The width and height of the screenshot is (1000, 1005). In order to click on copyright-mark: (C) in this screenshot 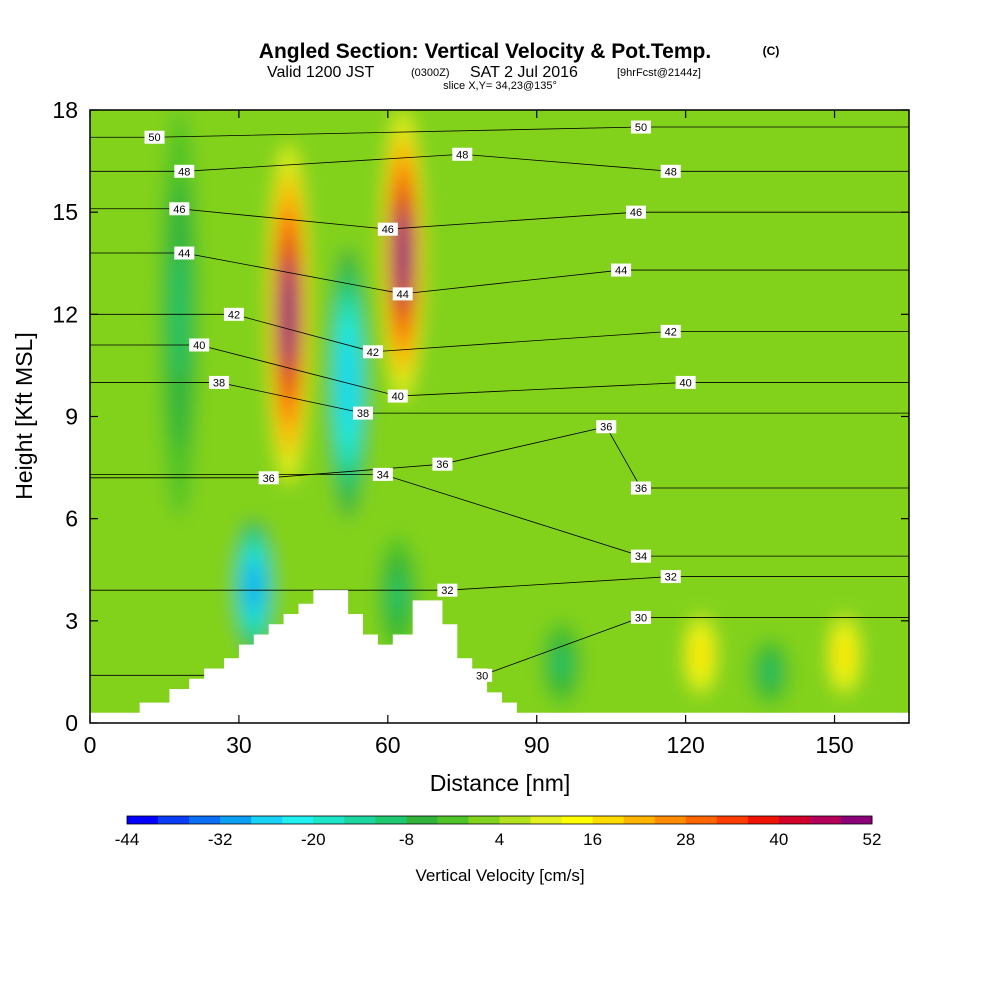, I will do `click(771, 51)`.